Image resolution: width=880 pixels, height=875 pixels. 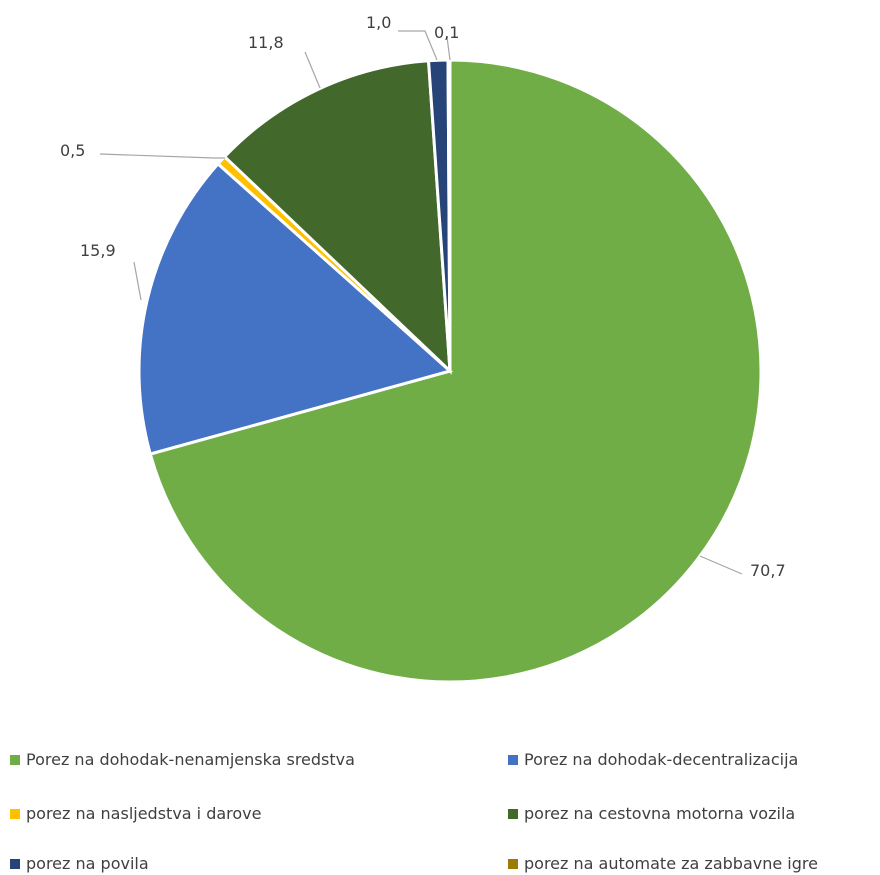 I want to click on data-label: 15,9, so click(x=98, y=250).